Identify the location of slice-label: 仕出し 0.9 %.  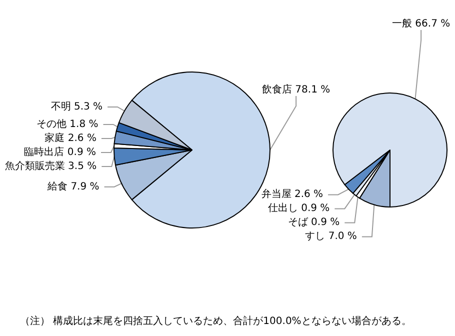
(299, 208).